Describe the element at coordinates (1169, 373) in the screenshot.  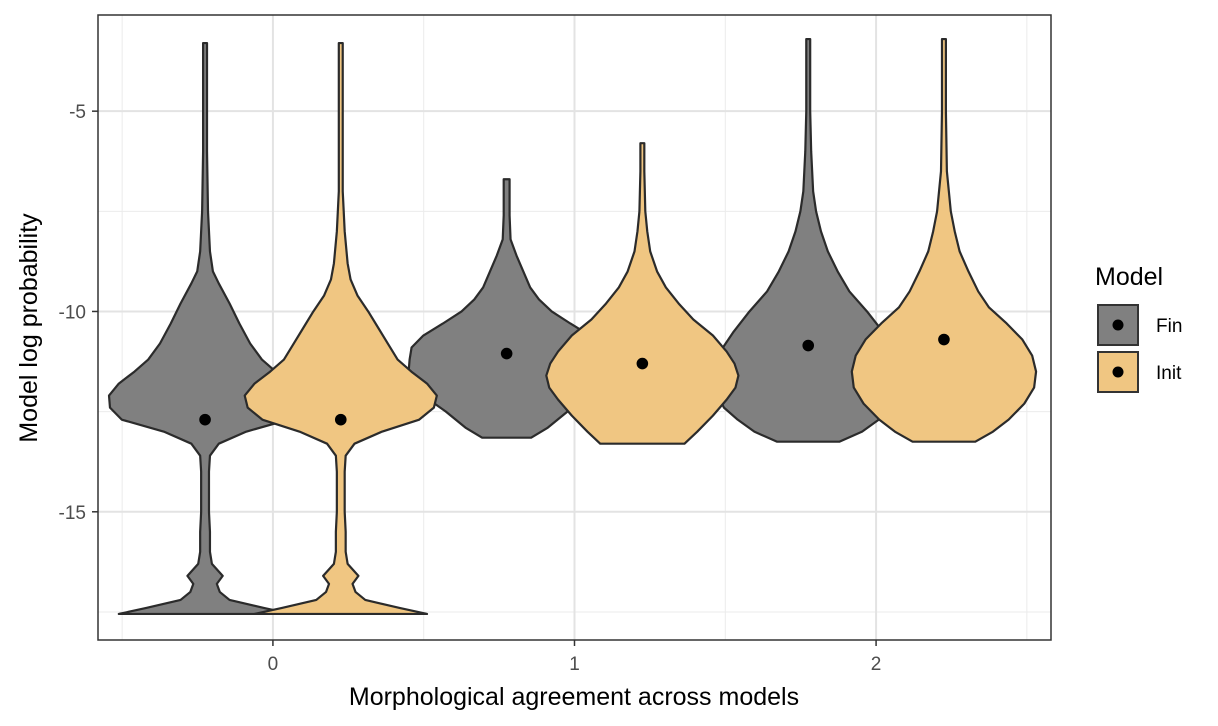
I see `legend-label-init: Init` at that location.